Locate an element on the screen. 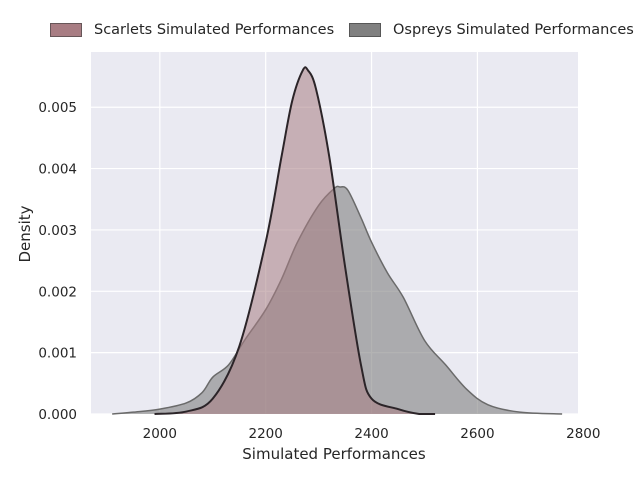 Image resolution: width=640 pixels, height=480 pixels. legend-swatch-scarlets is located at coordinates (66, 30).